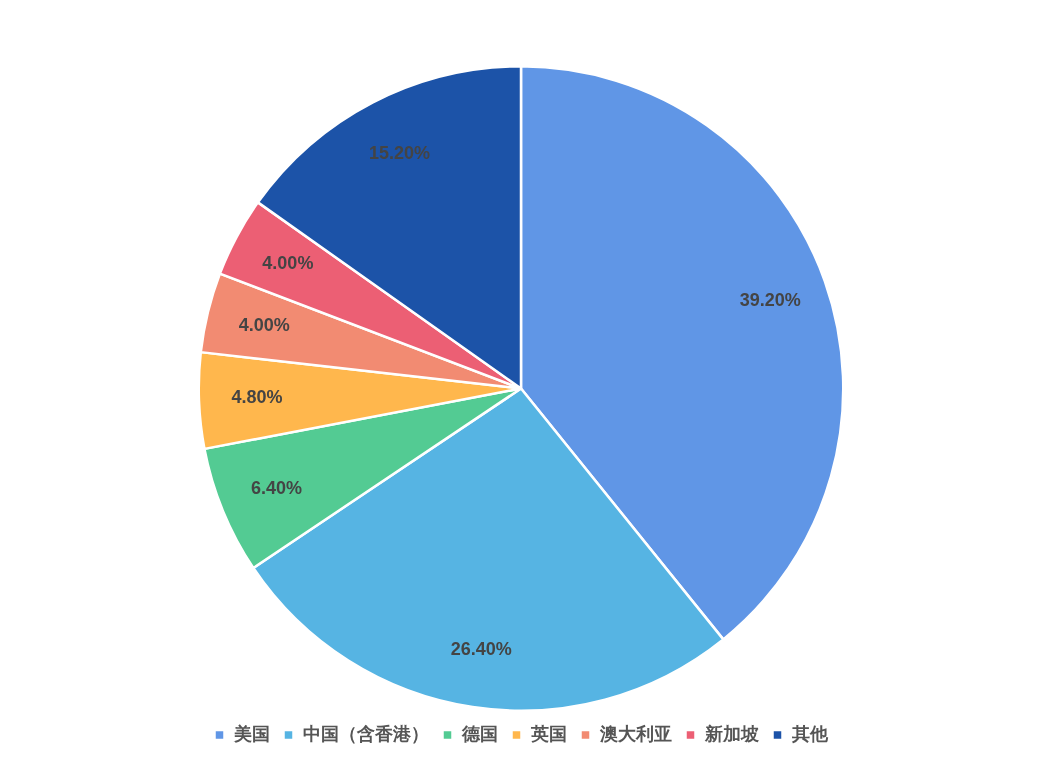  What do you see at coordinates (770, 299) in the screenshot?
I see `data-label: 39.20%` at bounding box center [770, 299].